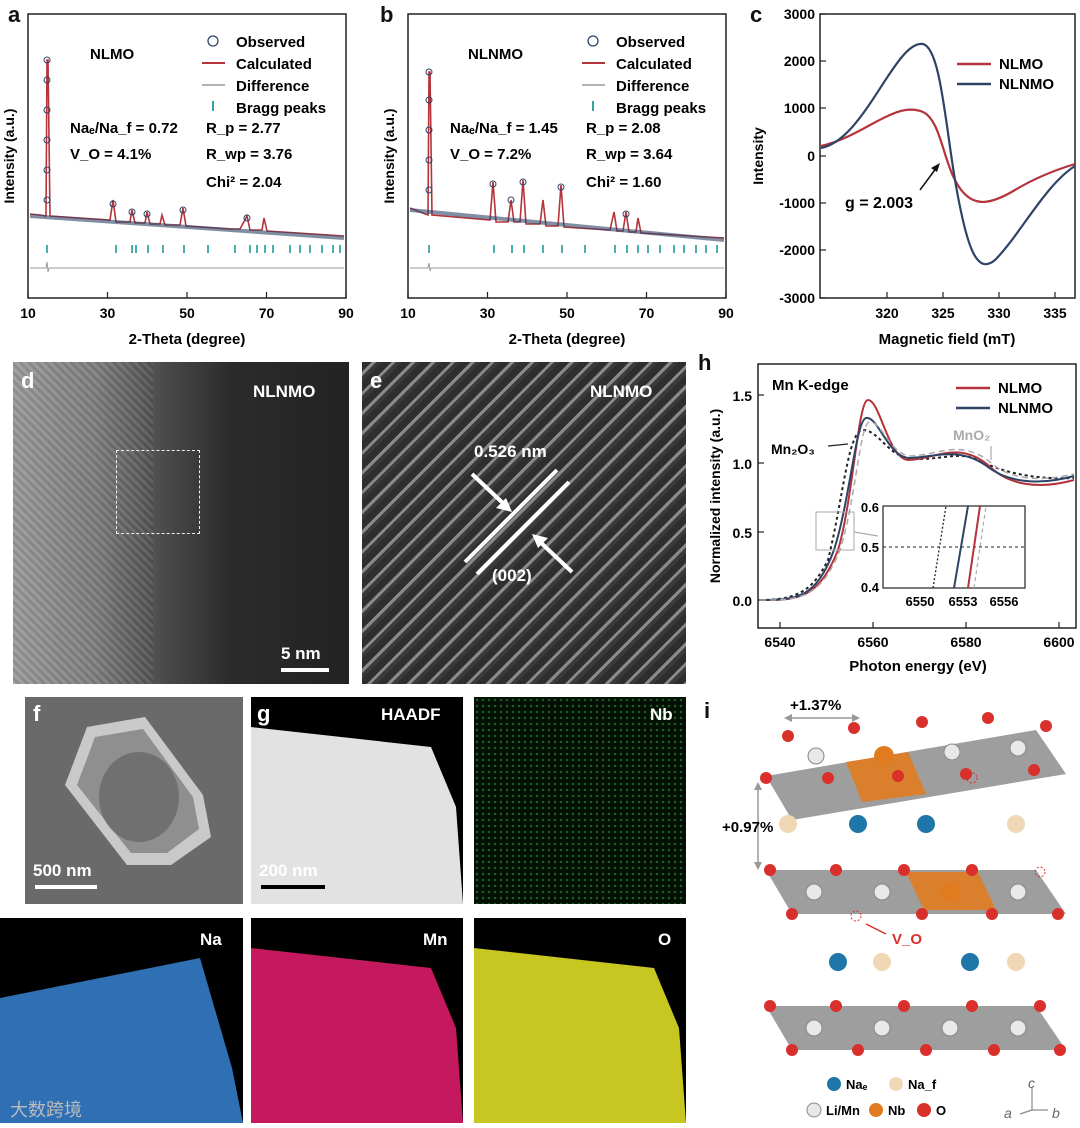 This screenshot has height=1128, width=1080. What do you see at coordinates (504, 128) in the screenshot?
I see `stat-b-na: Naₑ/Na_f = 1.45` at bounding box center [504, 128].